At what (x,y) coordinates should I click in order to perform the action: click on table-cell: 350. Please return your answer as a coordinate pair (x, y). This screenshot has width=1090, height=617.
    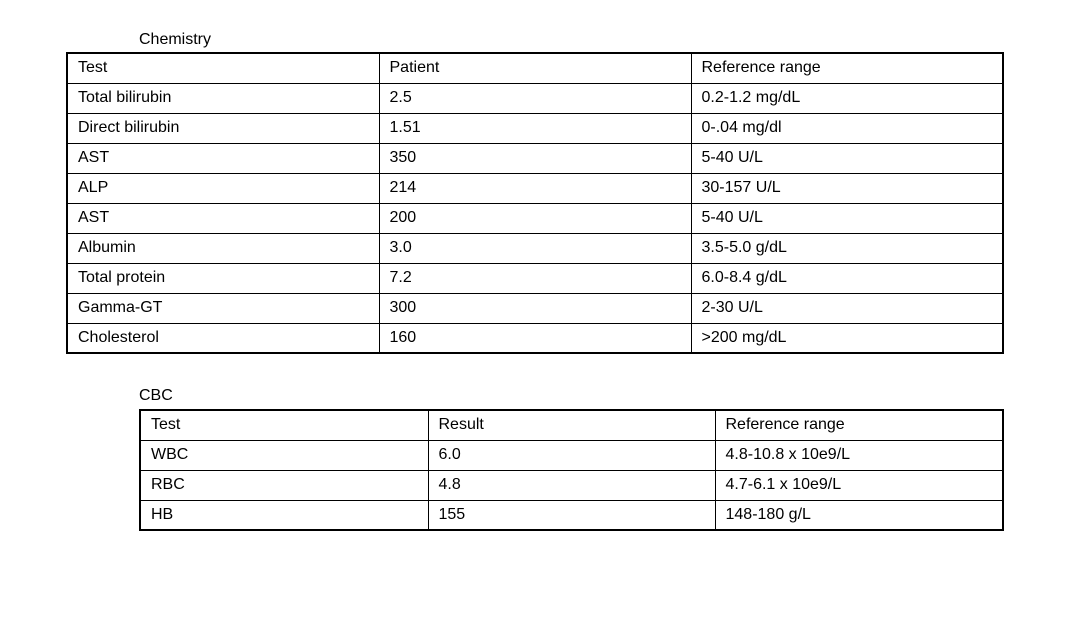
    Looking at the image, I should click on (535, 158).